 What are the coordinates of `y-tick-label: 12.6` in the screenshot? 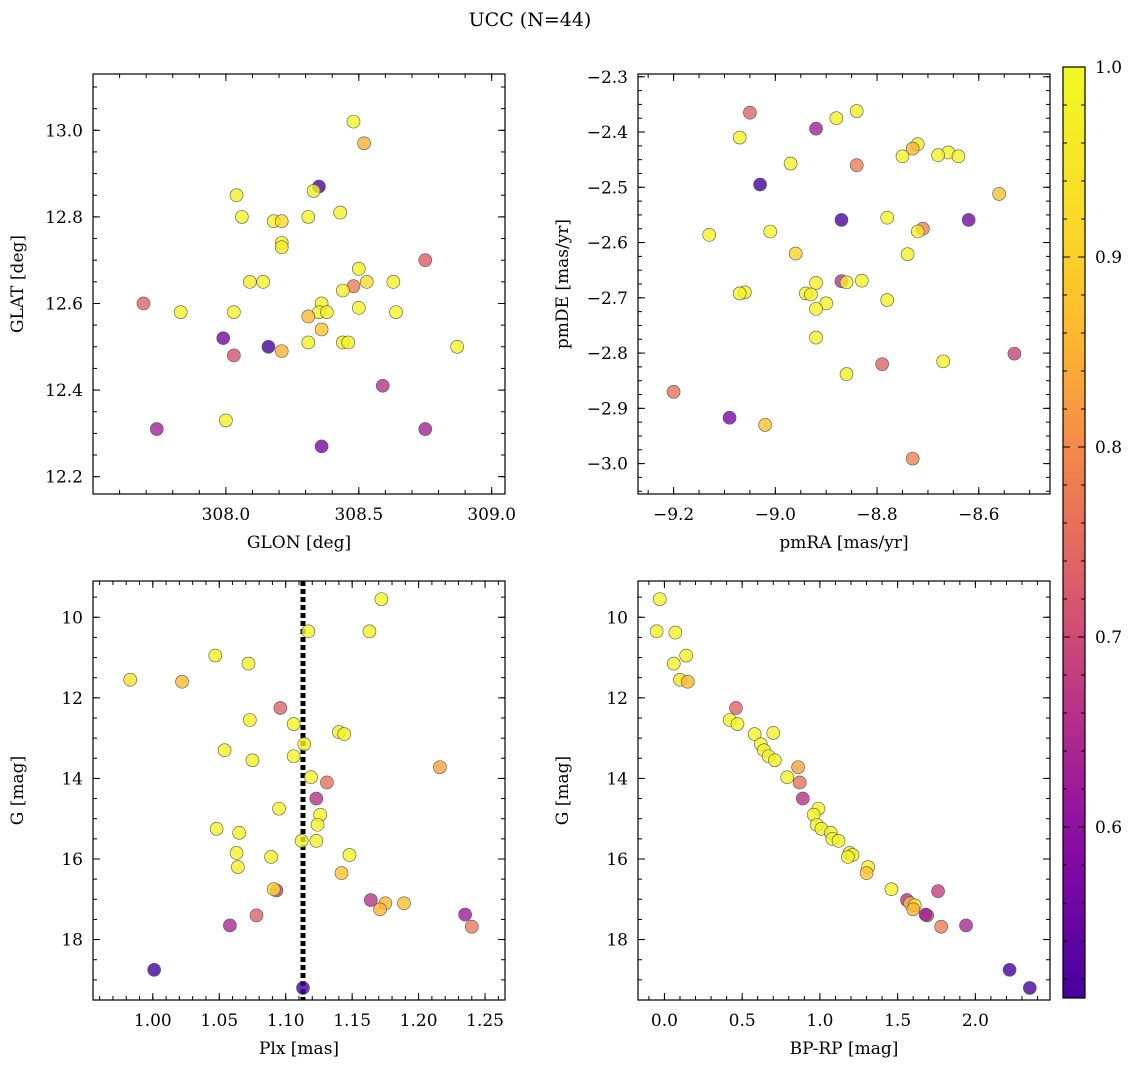 It's located at (64, 304).